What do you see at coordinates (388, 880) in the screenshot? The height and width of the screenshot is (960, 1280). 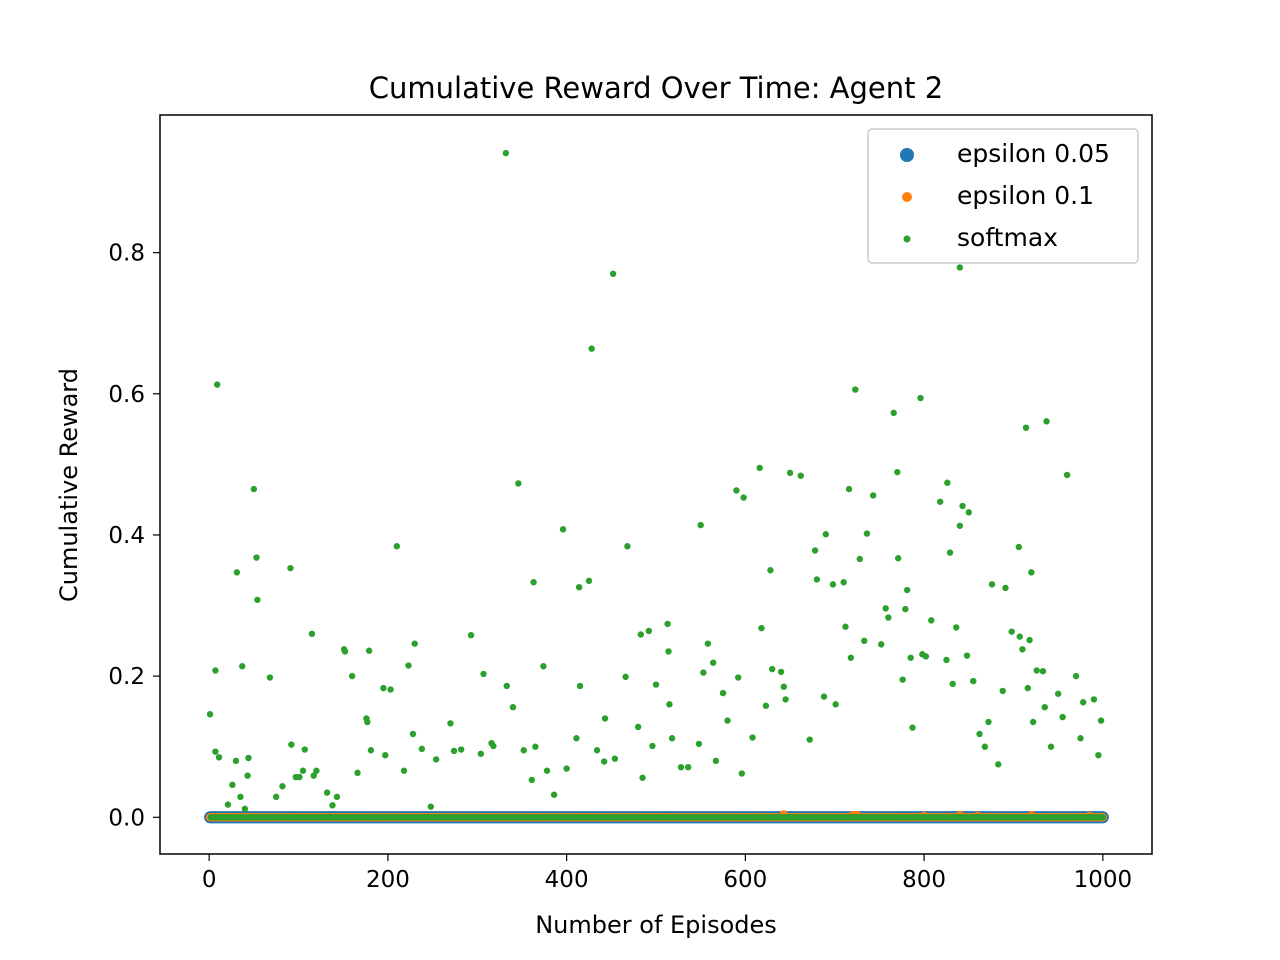 I see `x-tick-label: 200` at bounding box center [388, 880].